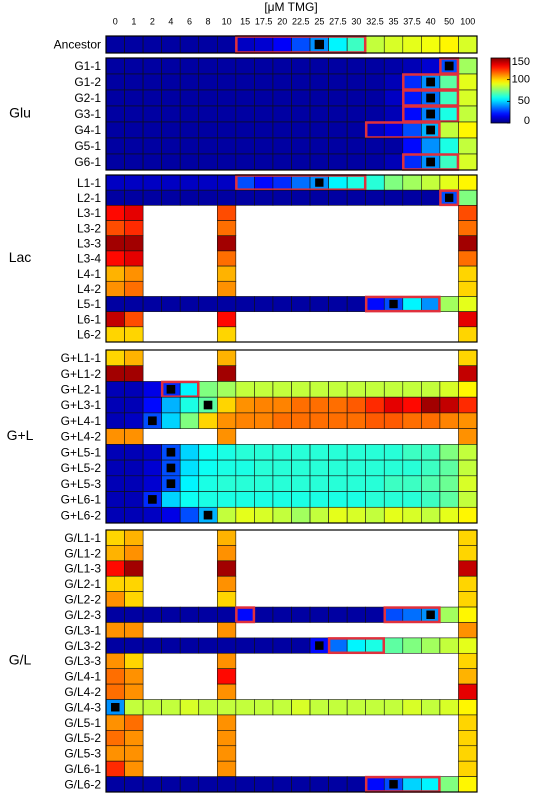  What do you see at coordinates (89, 304) in the screenshot?
I see `row-label: L5-1` at bounding box center [89, 304].